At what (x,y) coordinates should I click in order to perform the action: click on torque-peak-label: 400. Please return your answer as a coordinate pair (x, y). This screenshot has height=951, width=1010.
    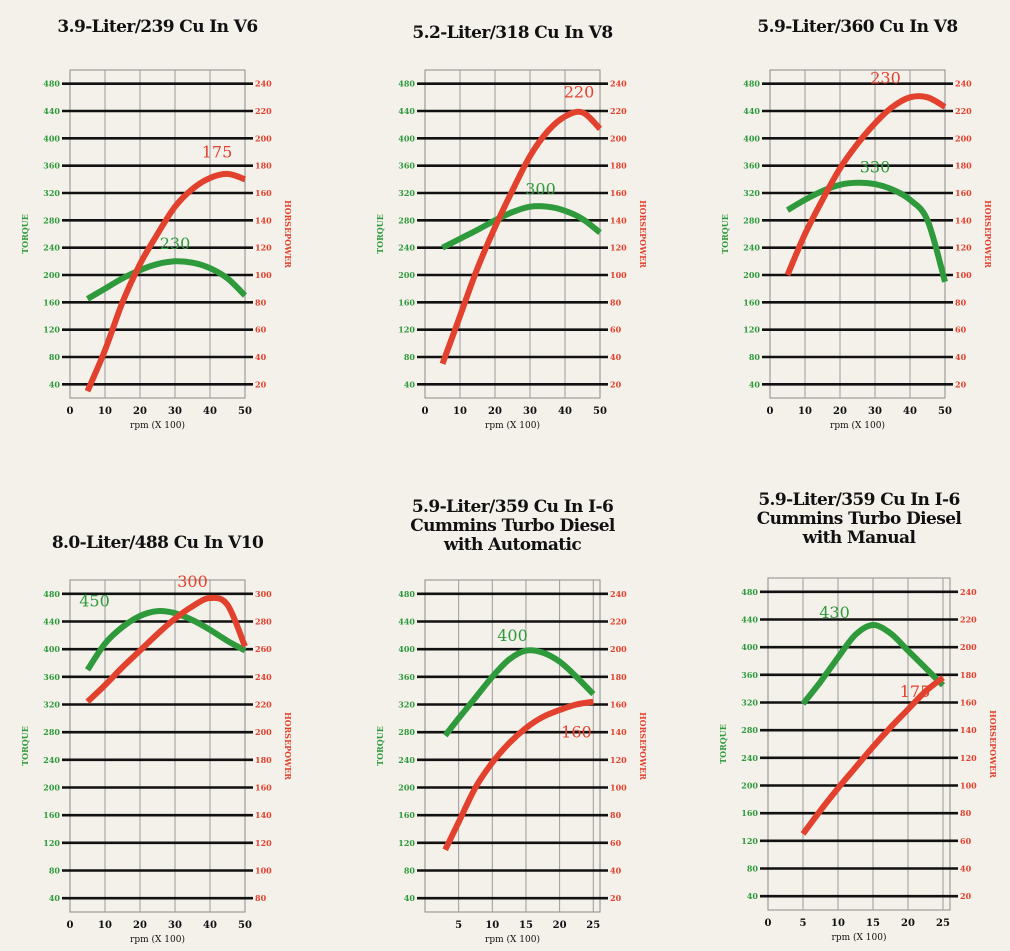
    Looking at the image, I should click on (512, 635).